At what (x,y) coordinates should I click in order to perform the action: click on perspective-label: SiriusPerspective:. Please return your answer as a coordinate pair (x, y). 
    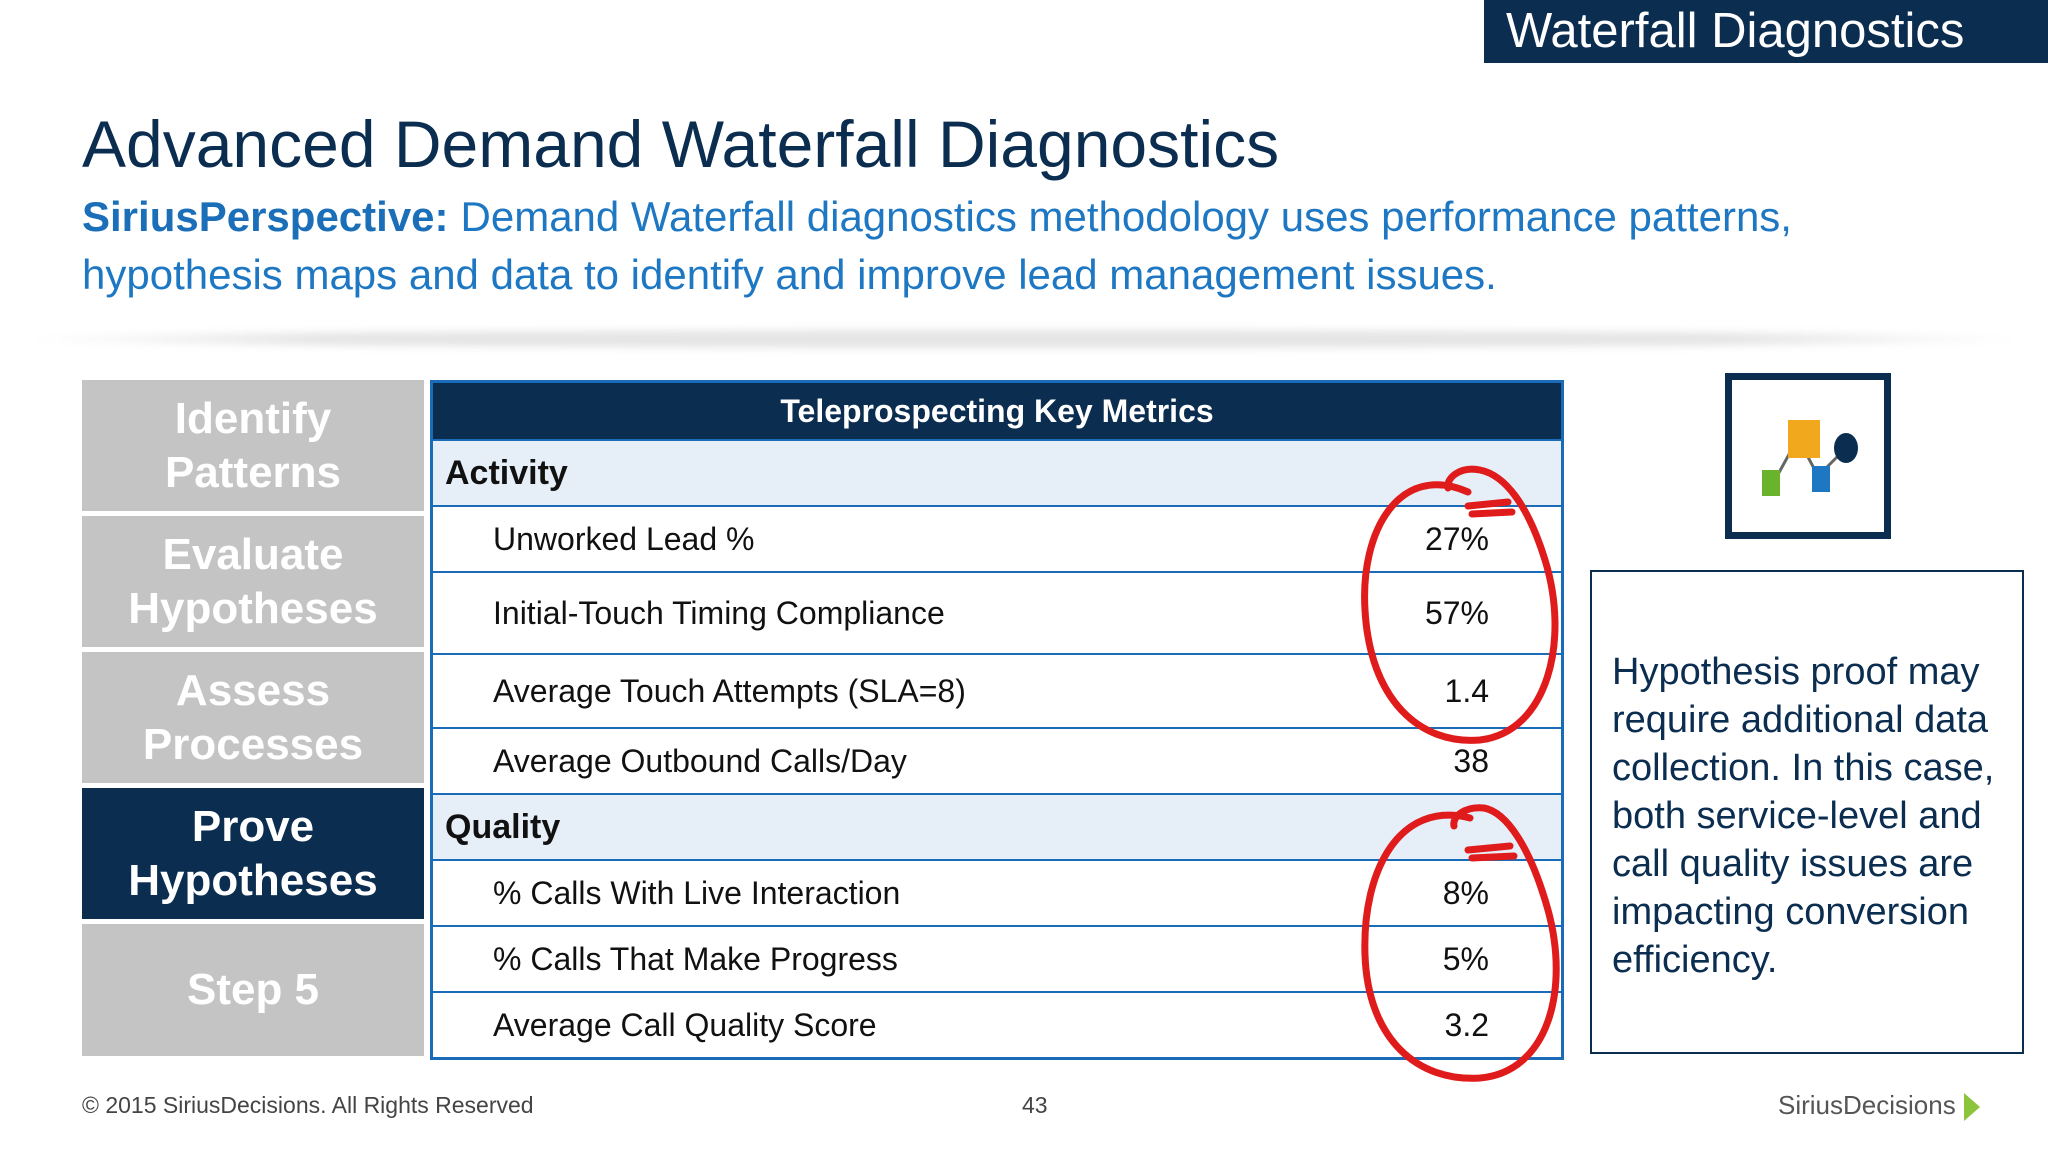
    Looking at the image, I should click on (265, 216).